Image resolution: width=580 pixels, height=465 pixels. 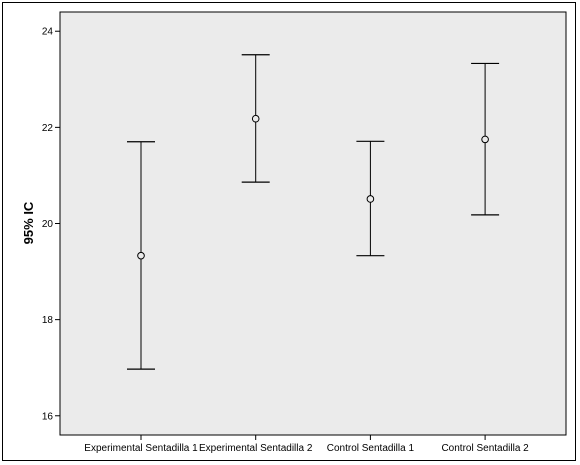 I want to click on y-axis-title: 95% IC, so click(x=28, y=222).